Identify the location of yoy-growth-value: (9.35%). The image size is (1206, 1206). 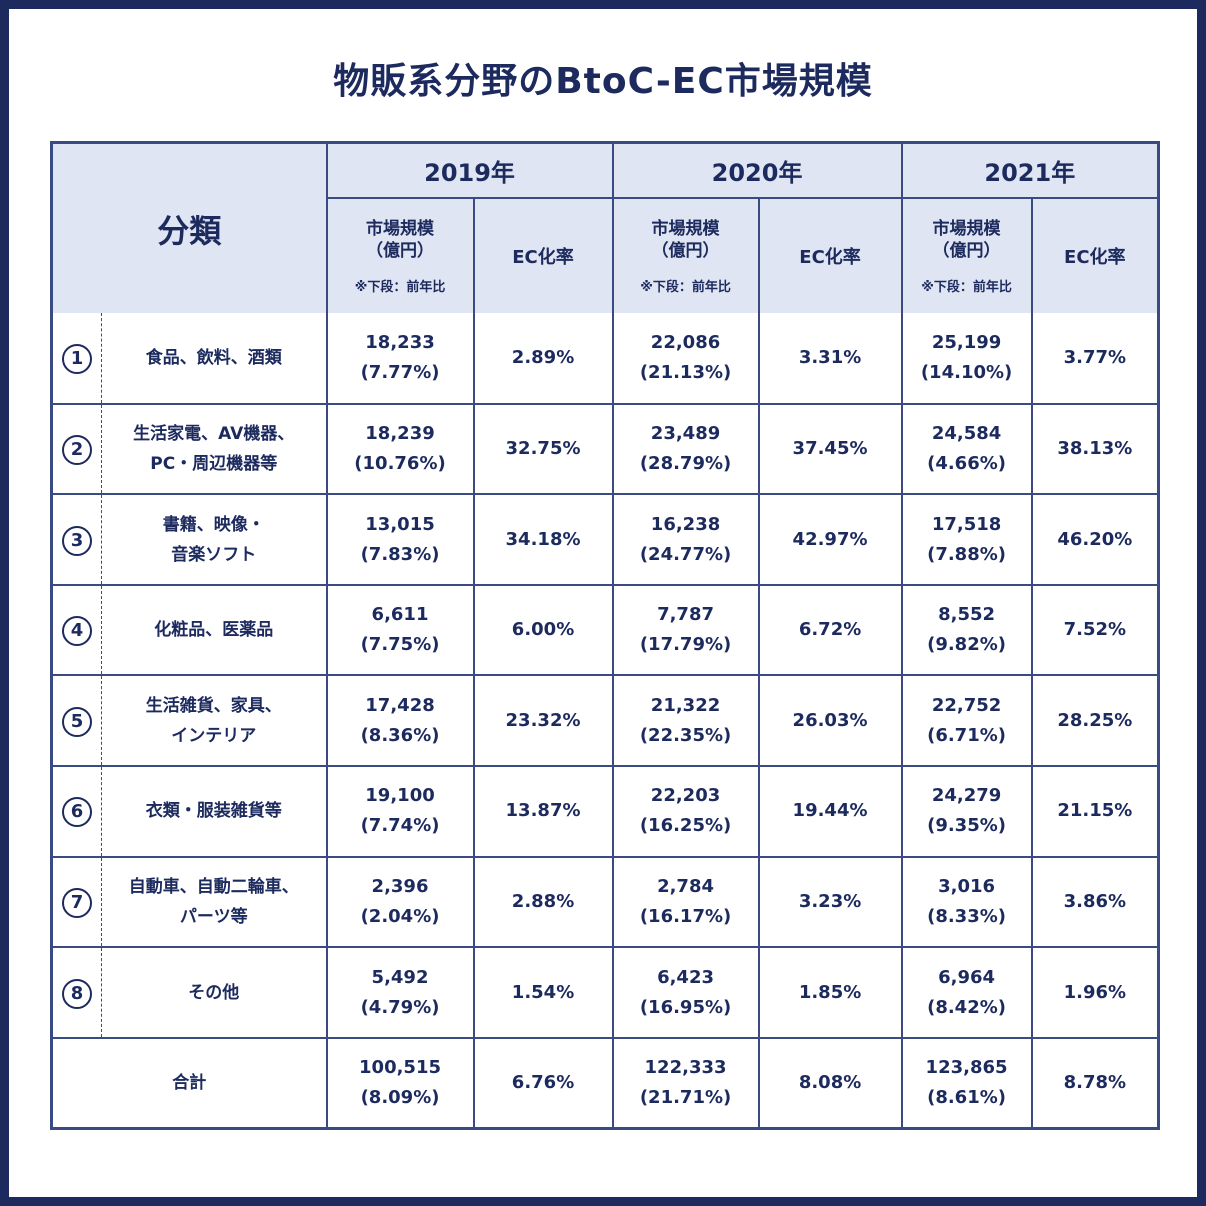
(966, 826).